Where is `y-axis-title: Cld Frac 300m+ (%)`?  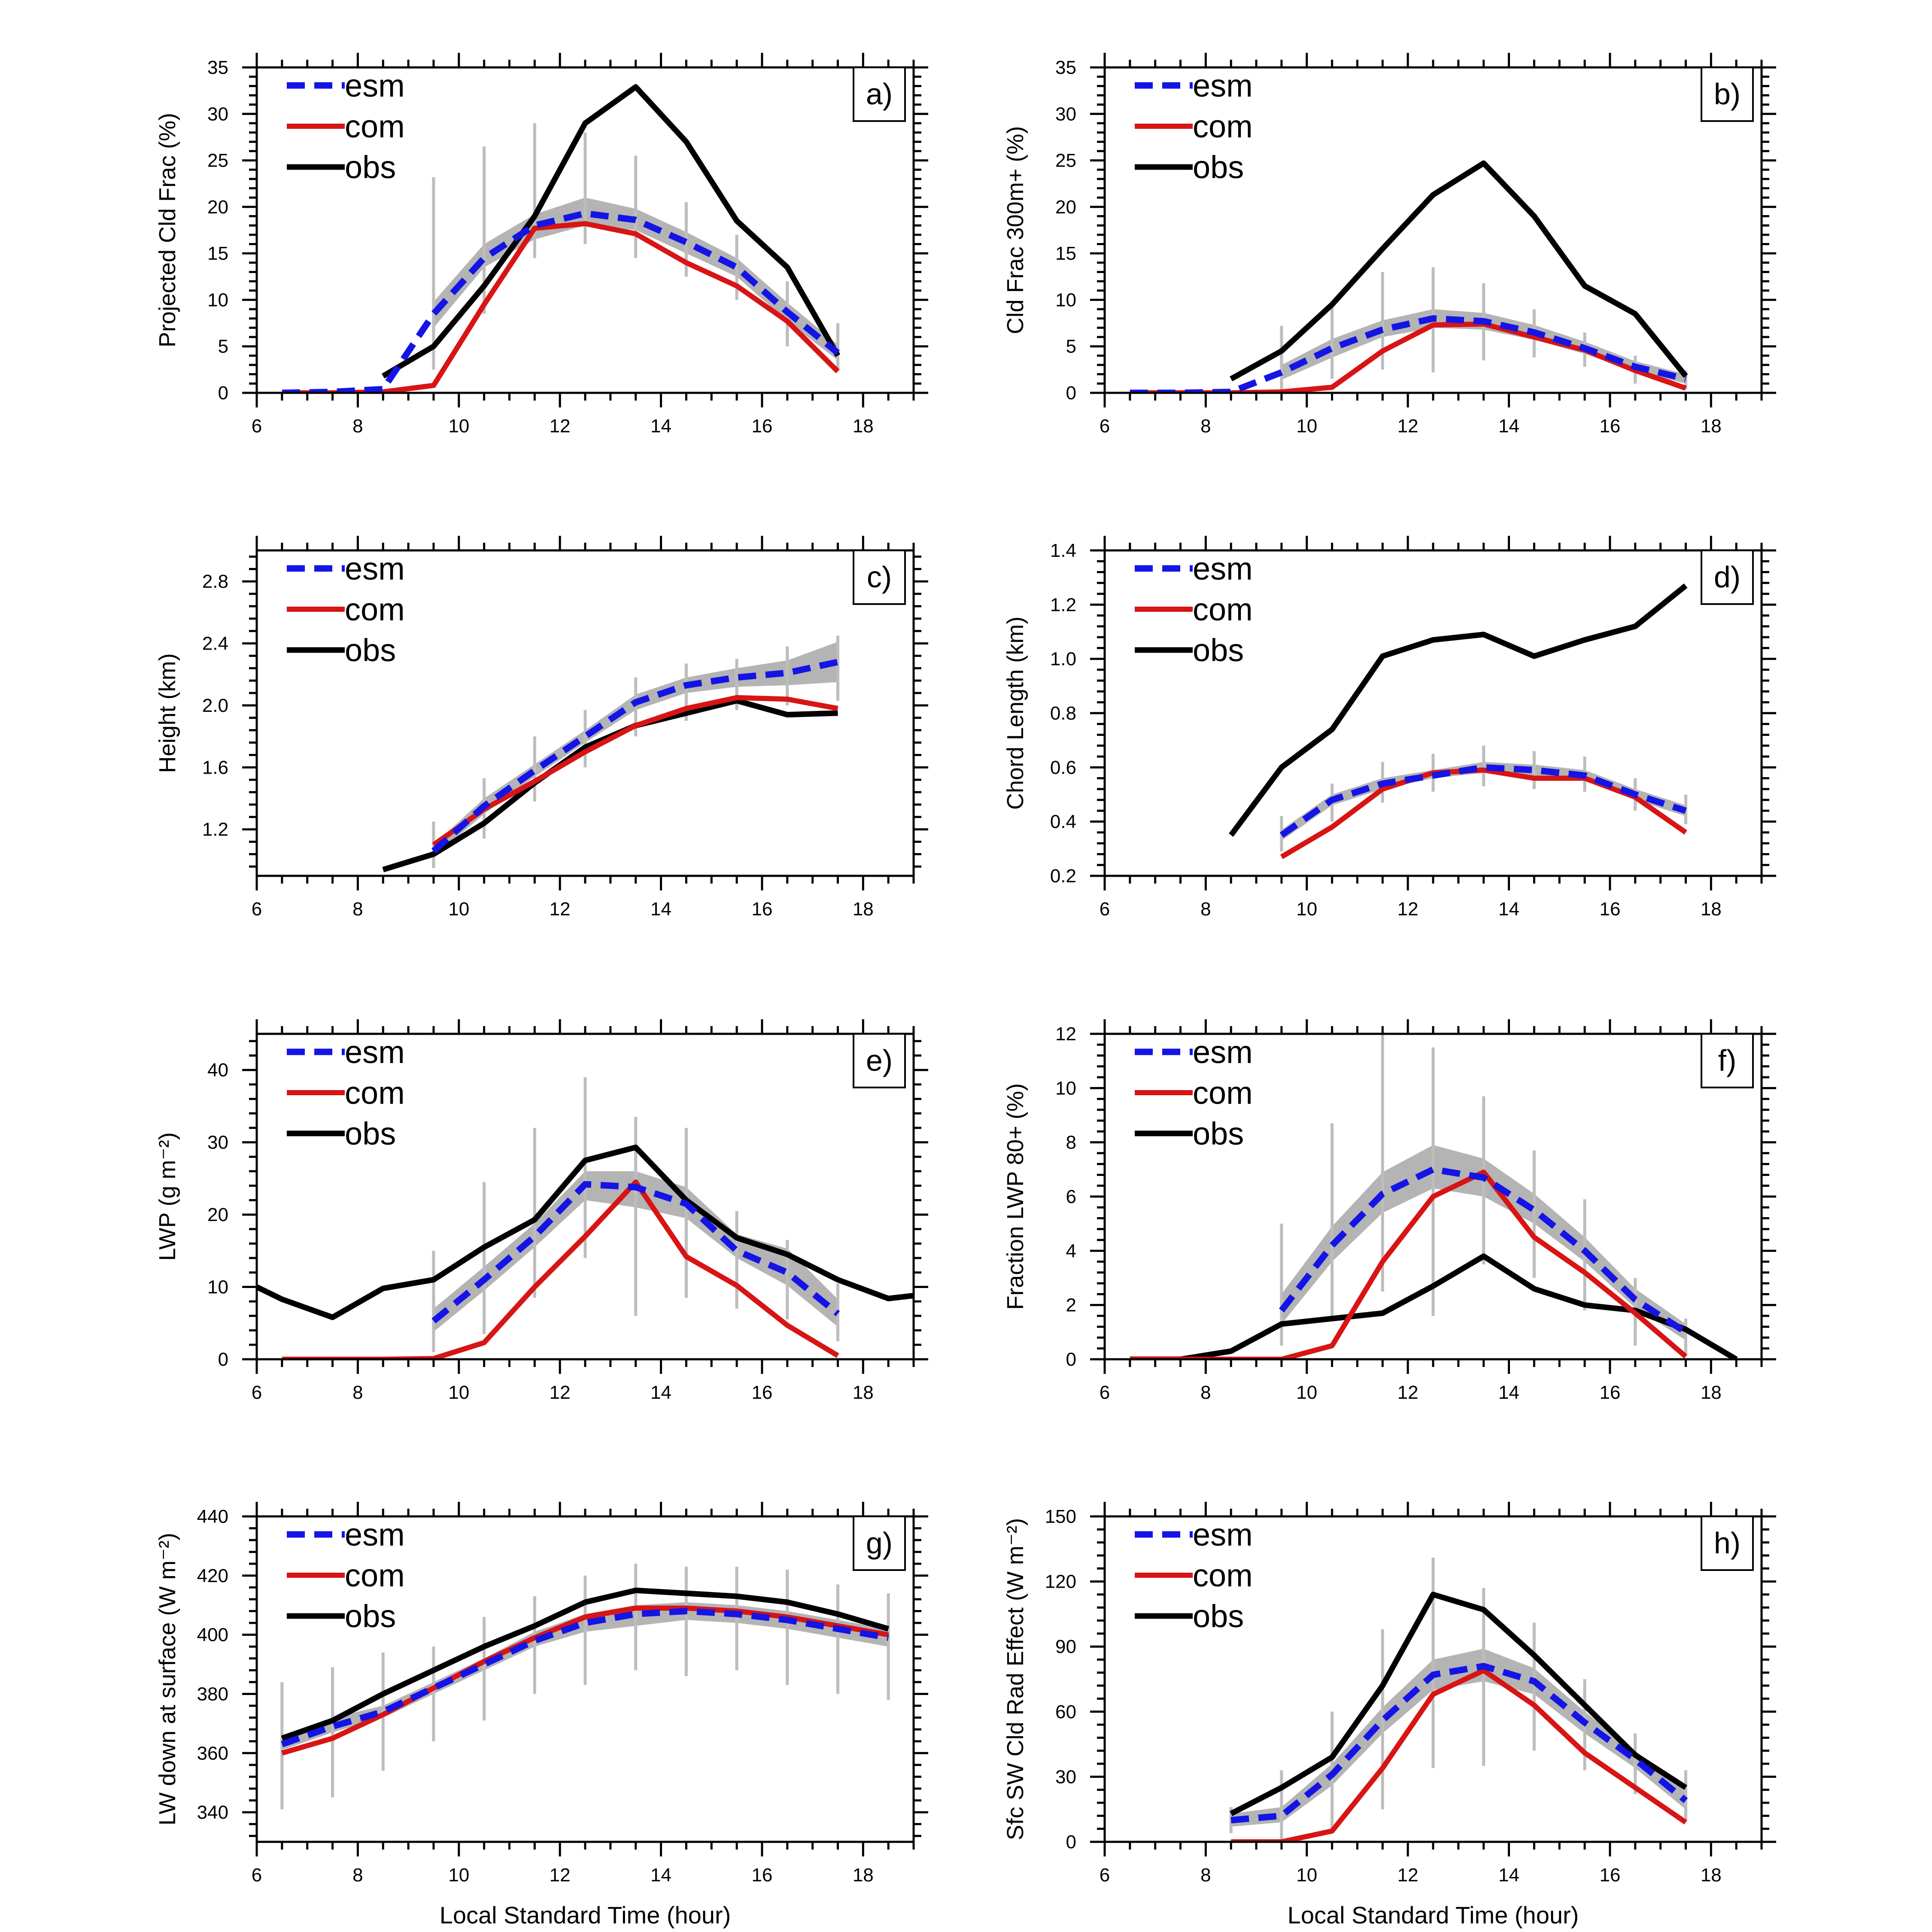
y-axis-title: Cld Frac 300m+ (%) is located at coordinates (1015, 230).